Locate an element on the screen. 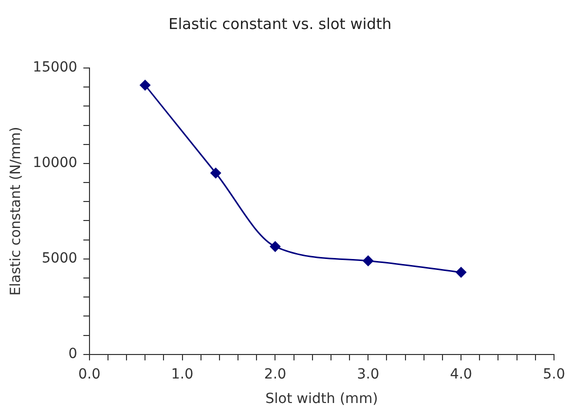 The height and width of the screenshot is (414, 572). y-tick-label: 10000 is located at coordinates (55, 163).